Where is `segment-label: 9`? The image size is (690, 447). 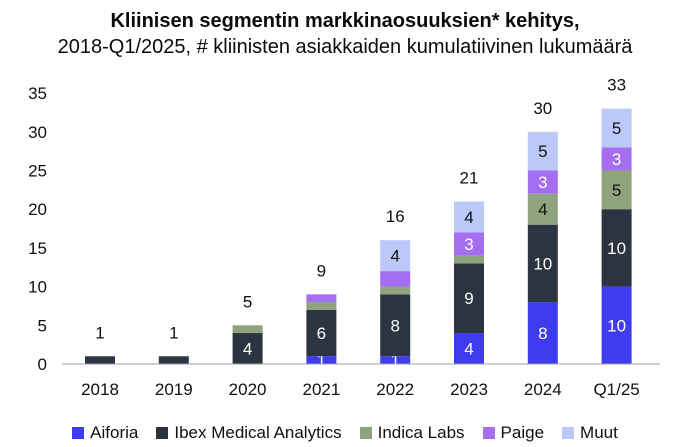 segment-label: 9 is located at coordinates (468, 298).